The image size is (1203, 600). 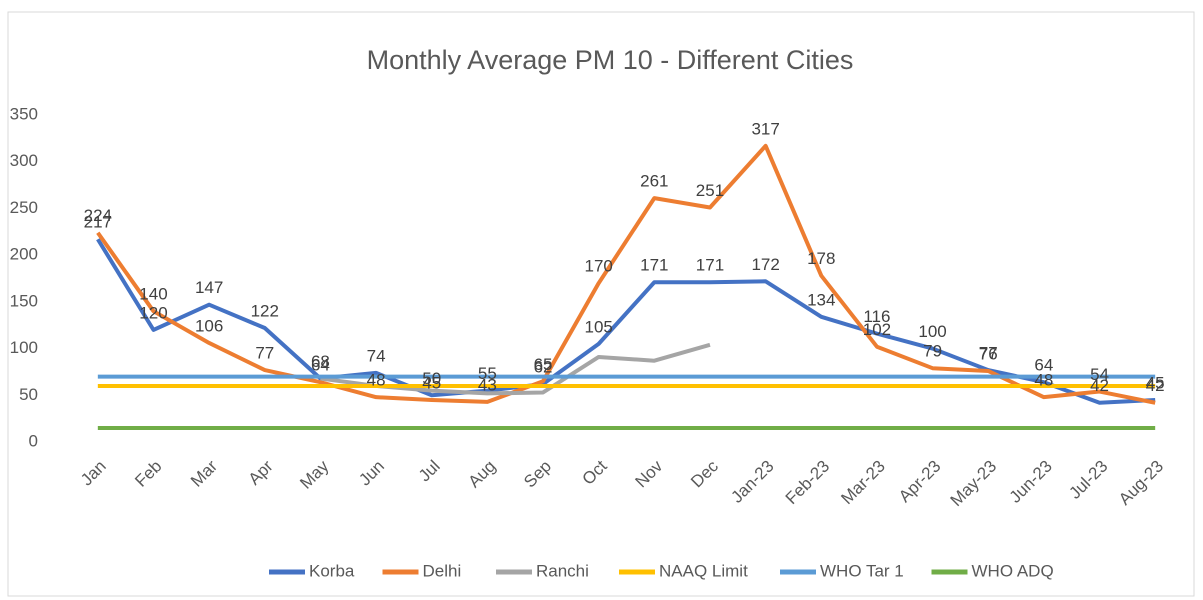 What do you see at coordinates (598, 326) in the screenshot?
I see `data-label: 105` at bounding box center [598, 326].